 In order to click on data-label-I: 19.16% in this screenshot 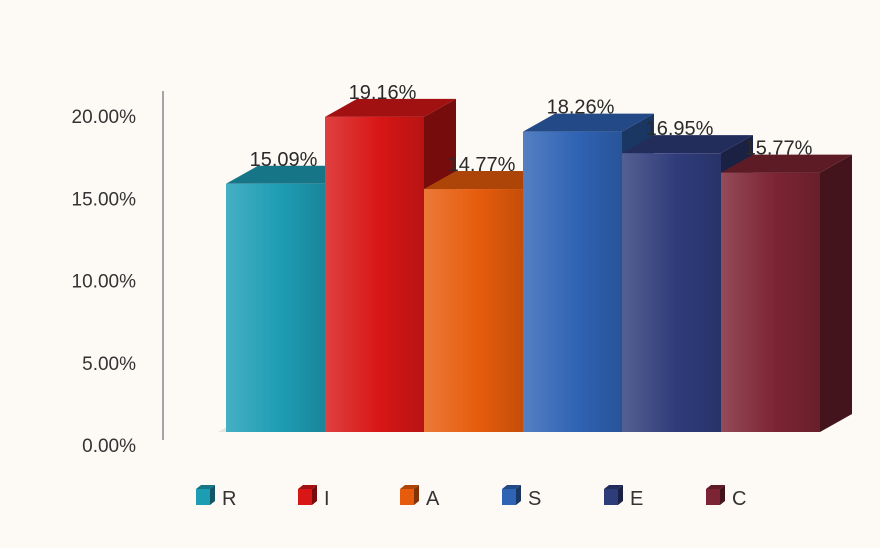, I will do `click(383, 93)`.